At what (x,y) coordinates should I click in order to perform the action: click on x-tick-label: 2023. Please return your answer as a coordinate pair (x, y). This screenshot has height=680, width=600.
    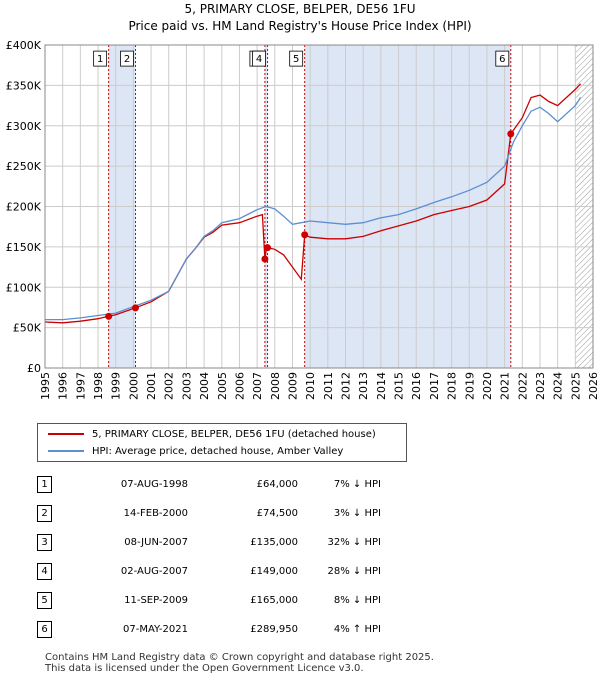
    Looking at the image, I should click on (540, 386).